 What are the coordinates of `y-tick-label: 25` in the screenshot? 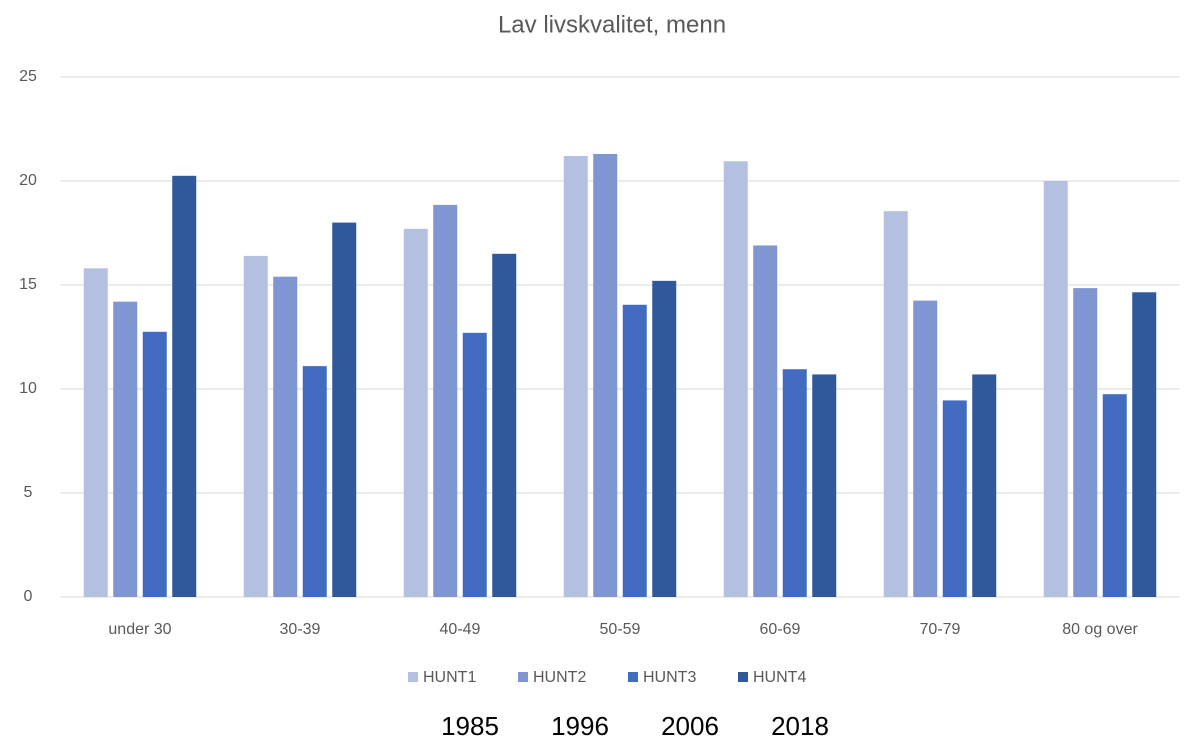 It's located at (28, 76).